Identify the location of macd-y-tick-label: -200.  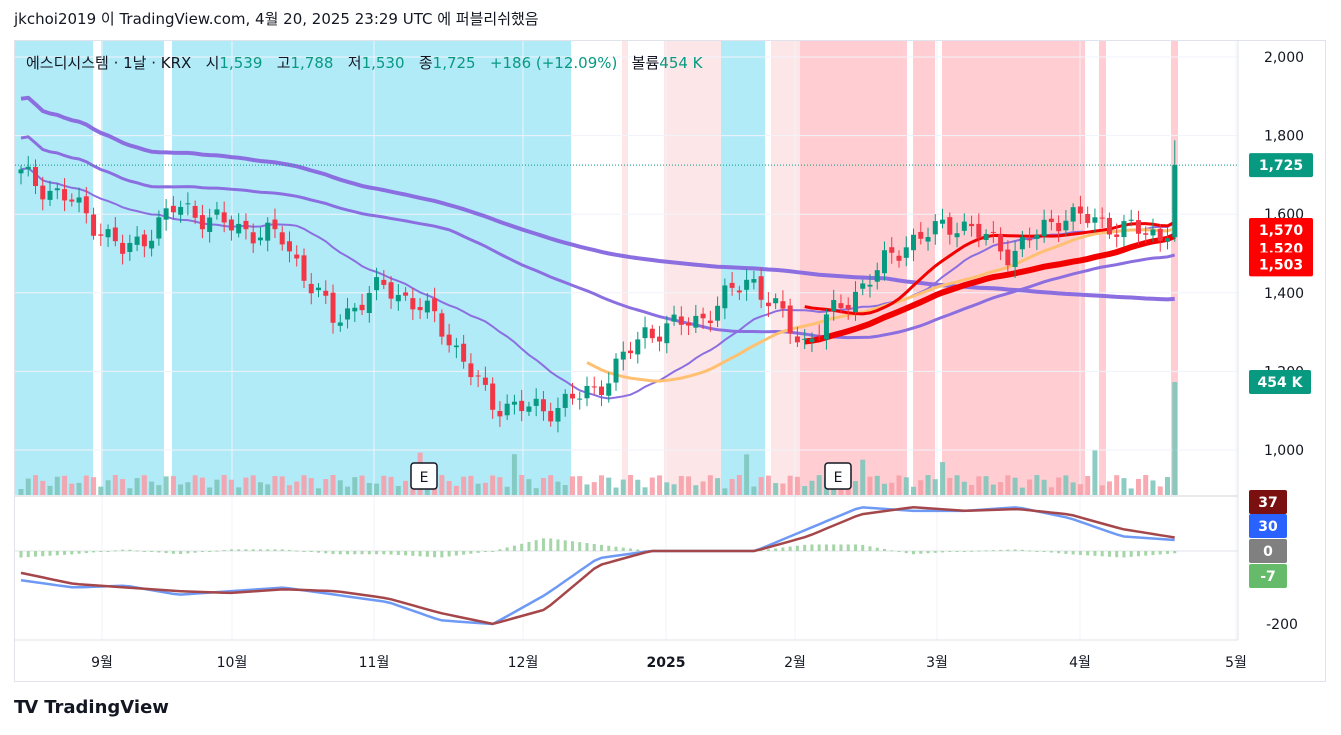
(1282, 625).